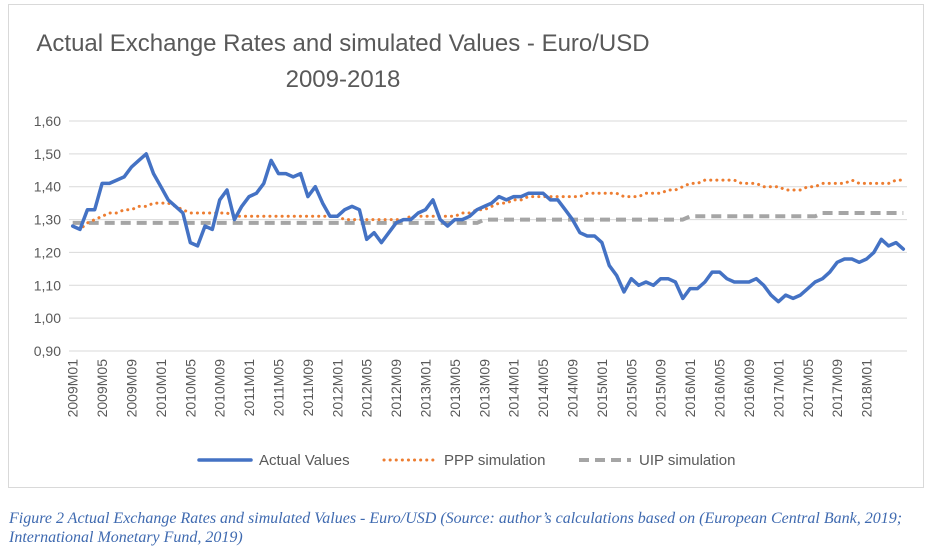 This screenshot has height=555, width=936. What do you see at coordinates (484, 388) in the screenshot?
I see `x-tick-label: 2013M09` at bounding box center [484, 388].